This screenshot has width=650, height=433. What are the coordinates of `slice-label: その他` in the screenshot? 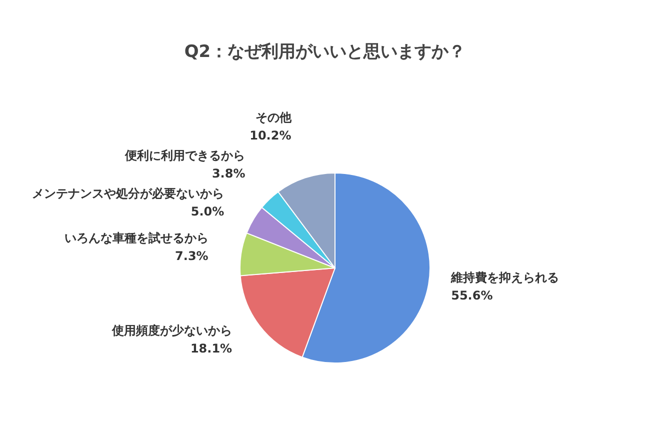 It's located at (273, 117).